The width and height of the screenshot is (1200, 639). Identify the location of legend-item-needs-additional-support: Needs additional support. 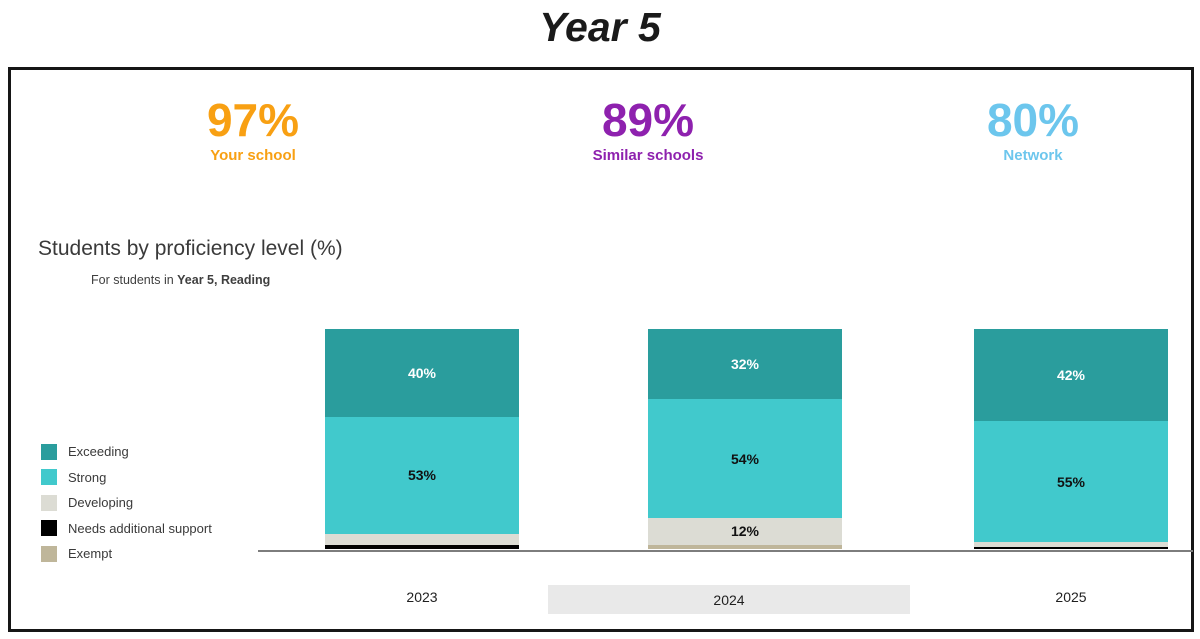
(126, 529).